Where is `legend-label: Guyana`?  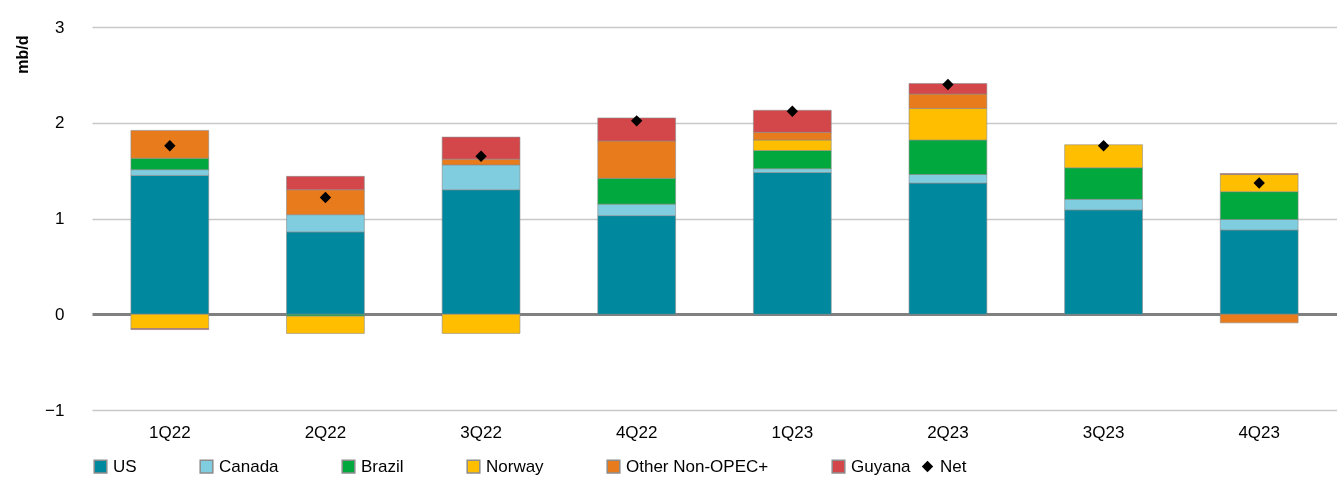
legend-label: Guyana is located at coordinates (881, 466).